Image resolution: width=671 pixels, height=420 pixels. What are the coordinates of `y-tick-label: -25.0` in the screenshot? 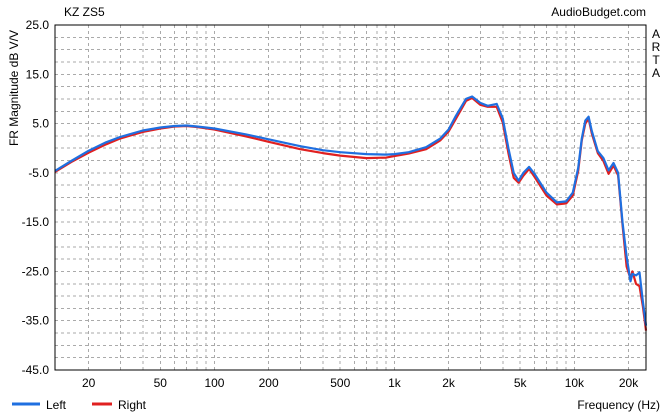 It's located at (36, 271).